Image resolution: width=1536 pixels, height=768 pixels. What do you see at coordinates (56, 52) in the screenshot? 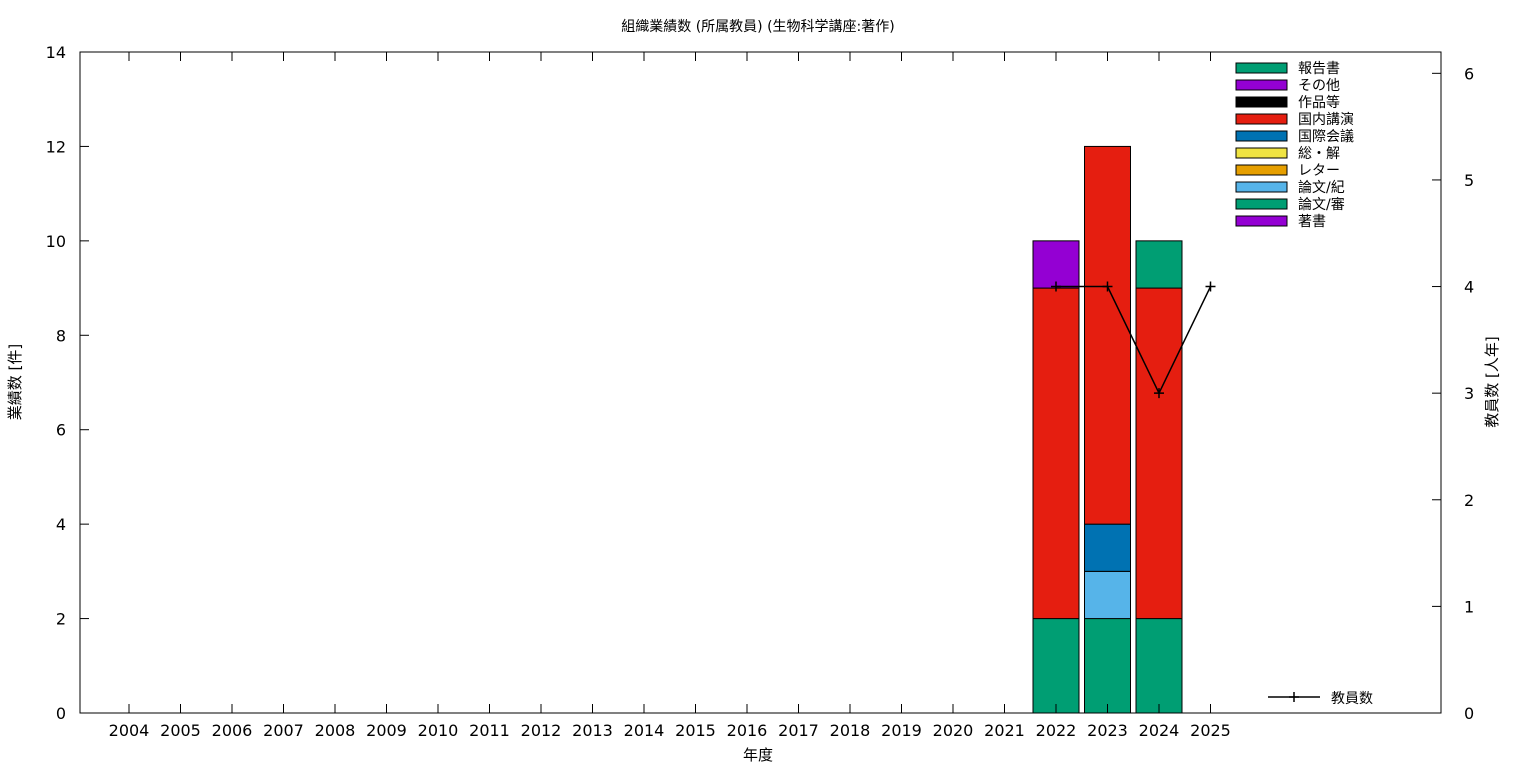
I see `y-tick-label: 14` at bounding box center [56, 52].